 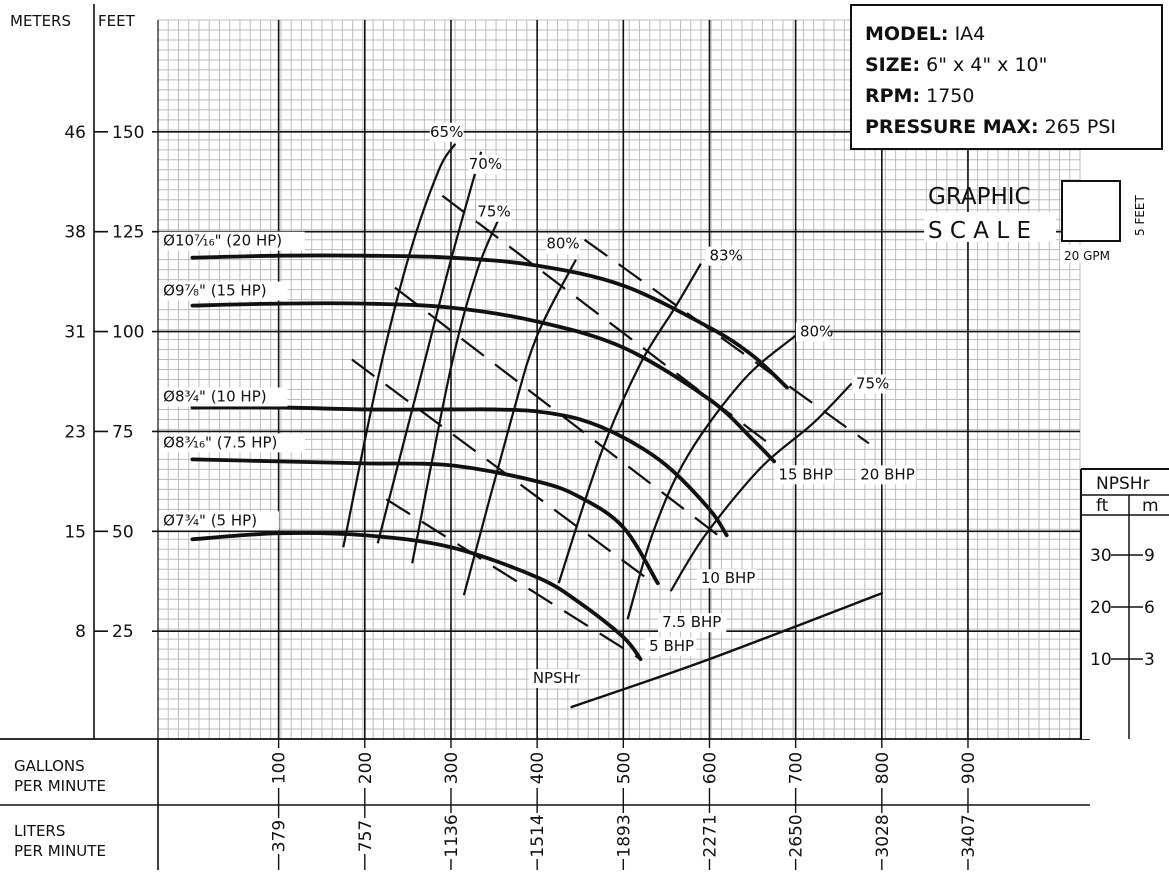 I want to click on efficiency-label-4-bg, so click(x=563, y=244).